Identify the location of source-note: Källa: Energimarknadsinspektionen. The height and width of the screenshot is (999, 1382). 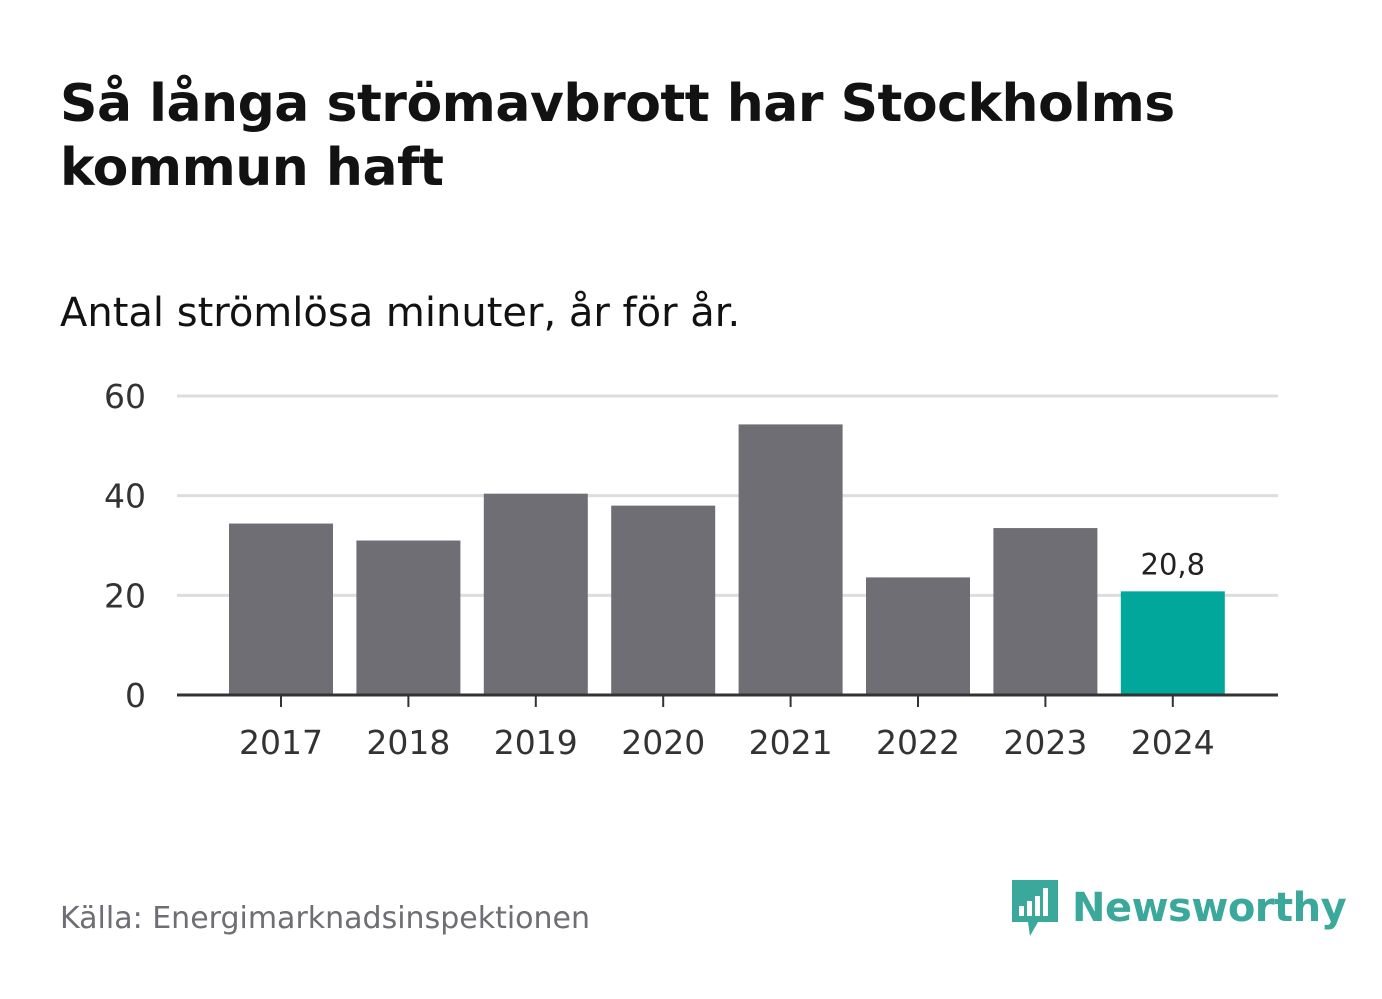
(325, 918).